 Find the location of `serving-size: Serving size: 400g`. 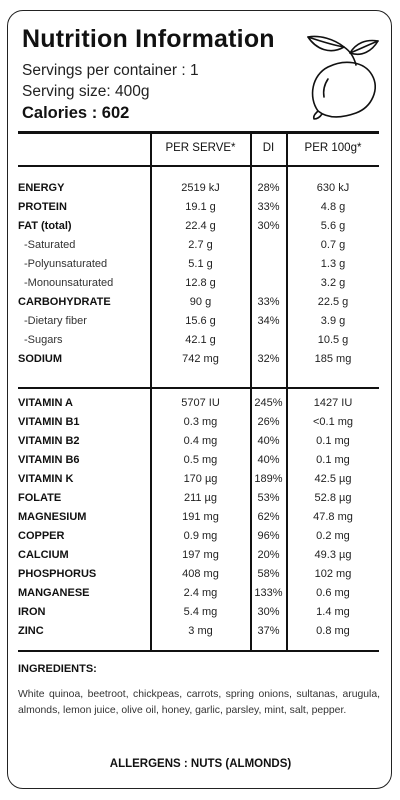

serving-size: Serving size: 400g is located at coordinates (86, 91).